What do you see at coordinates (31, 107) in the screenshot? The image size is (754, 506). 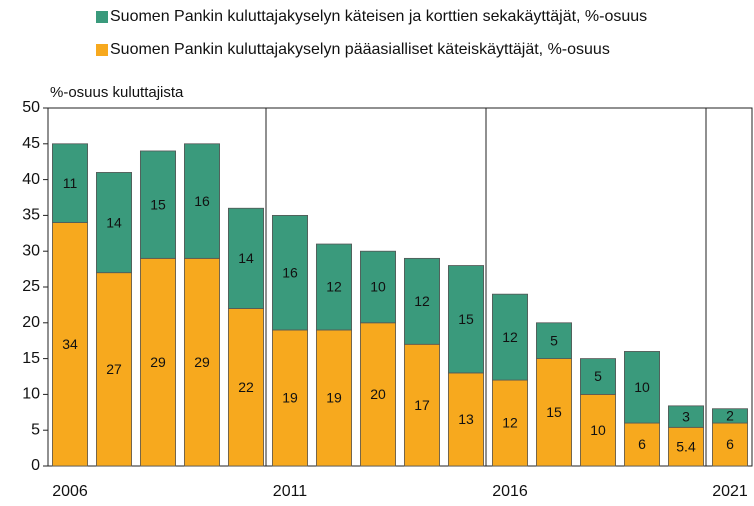 I see `y-tick-label: 50` at bounding box center [31, 107].